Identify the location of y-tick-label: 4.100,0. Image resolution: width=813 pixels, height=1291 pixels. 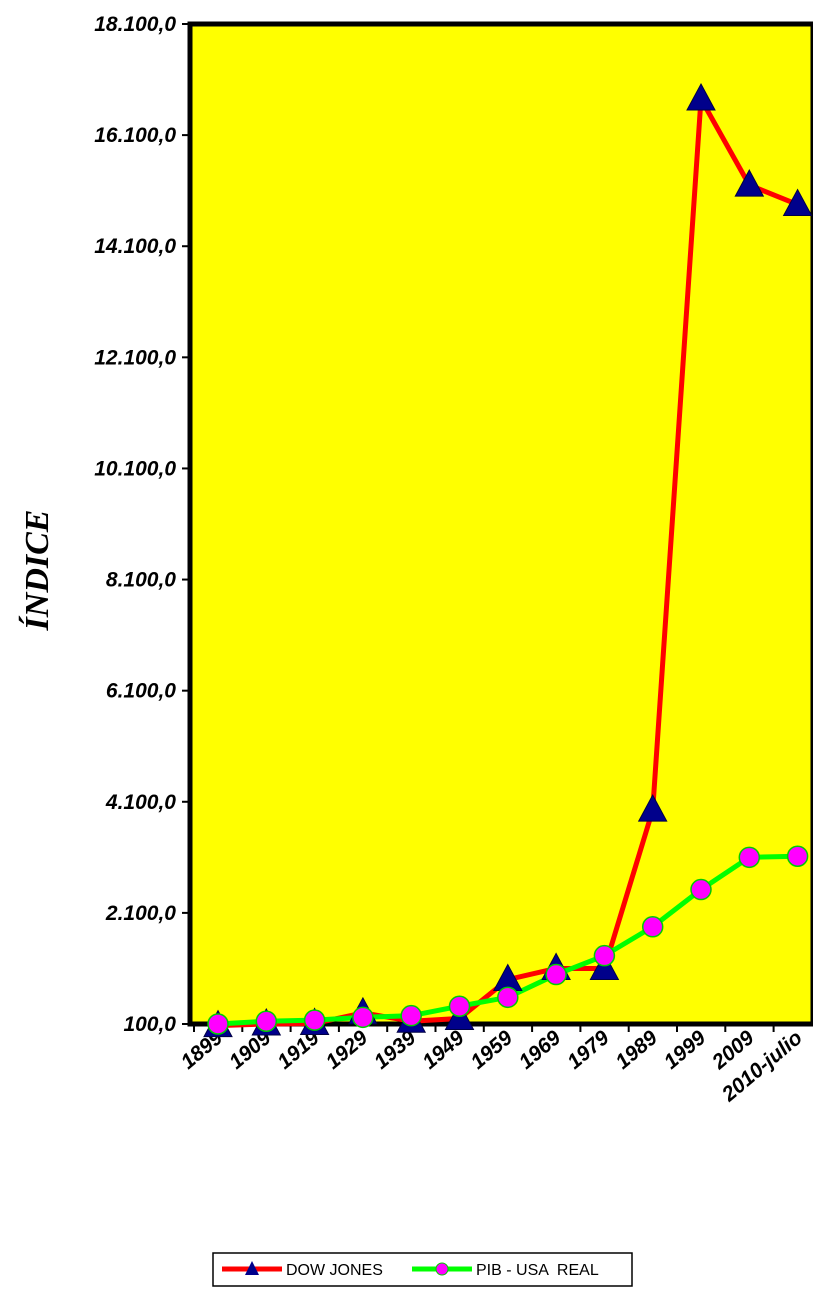
(140, 802).